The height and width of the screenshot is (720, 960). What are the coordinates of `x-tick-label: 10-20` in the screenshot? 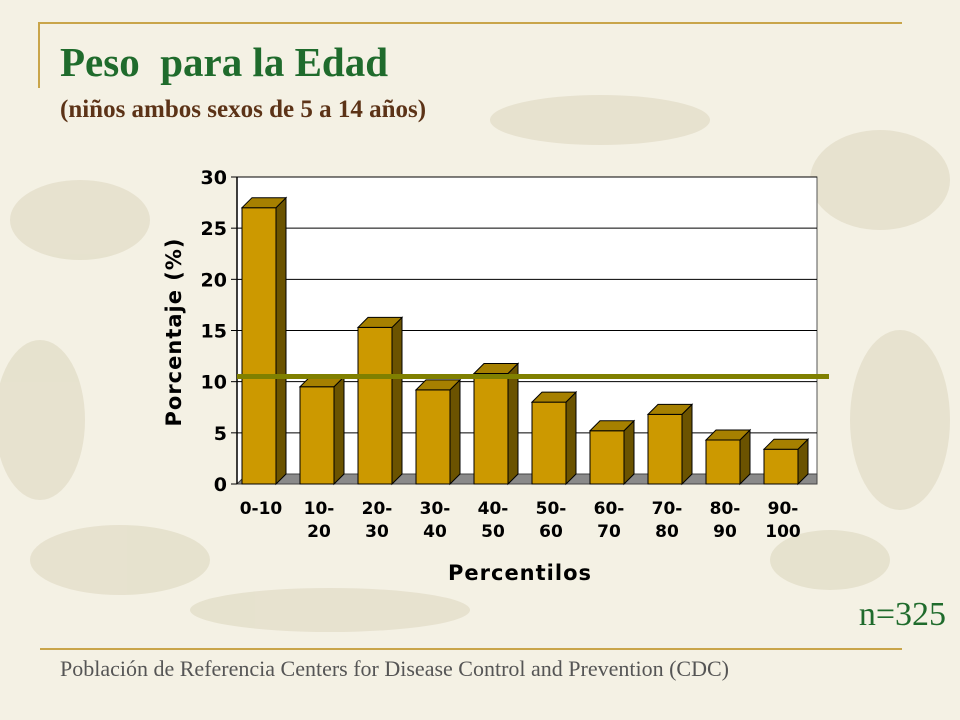 It's located at (319, 520).